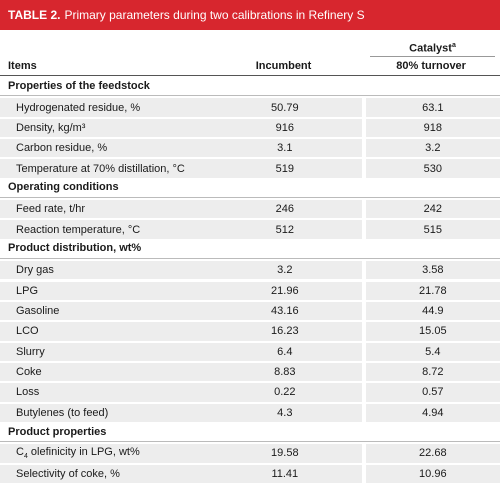 Image resolution: width=500 pixels, height=483 pixels. Describe the element at coordinates (430, 351) in the screenshot. I see `cell-value: 5.4` at that location.